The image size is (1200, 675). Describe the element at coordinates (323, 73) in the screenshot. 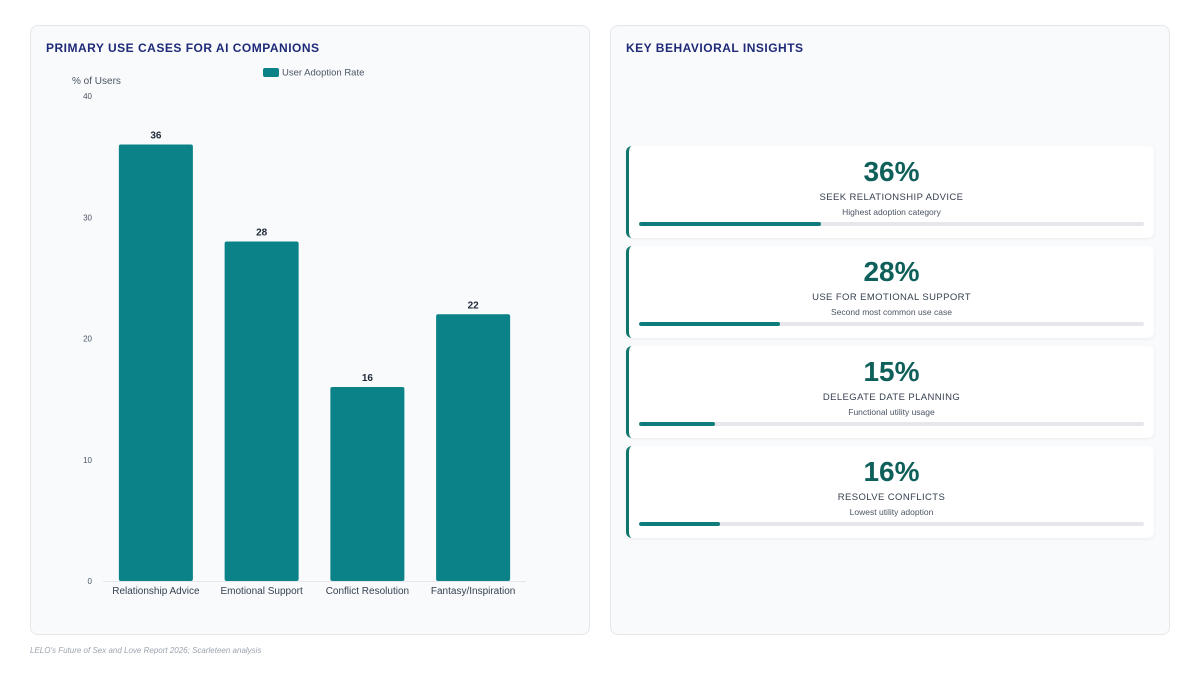

I see `legend-label: User Adoption Rate` at that location.